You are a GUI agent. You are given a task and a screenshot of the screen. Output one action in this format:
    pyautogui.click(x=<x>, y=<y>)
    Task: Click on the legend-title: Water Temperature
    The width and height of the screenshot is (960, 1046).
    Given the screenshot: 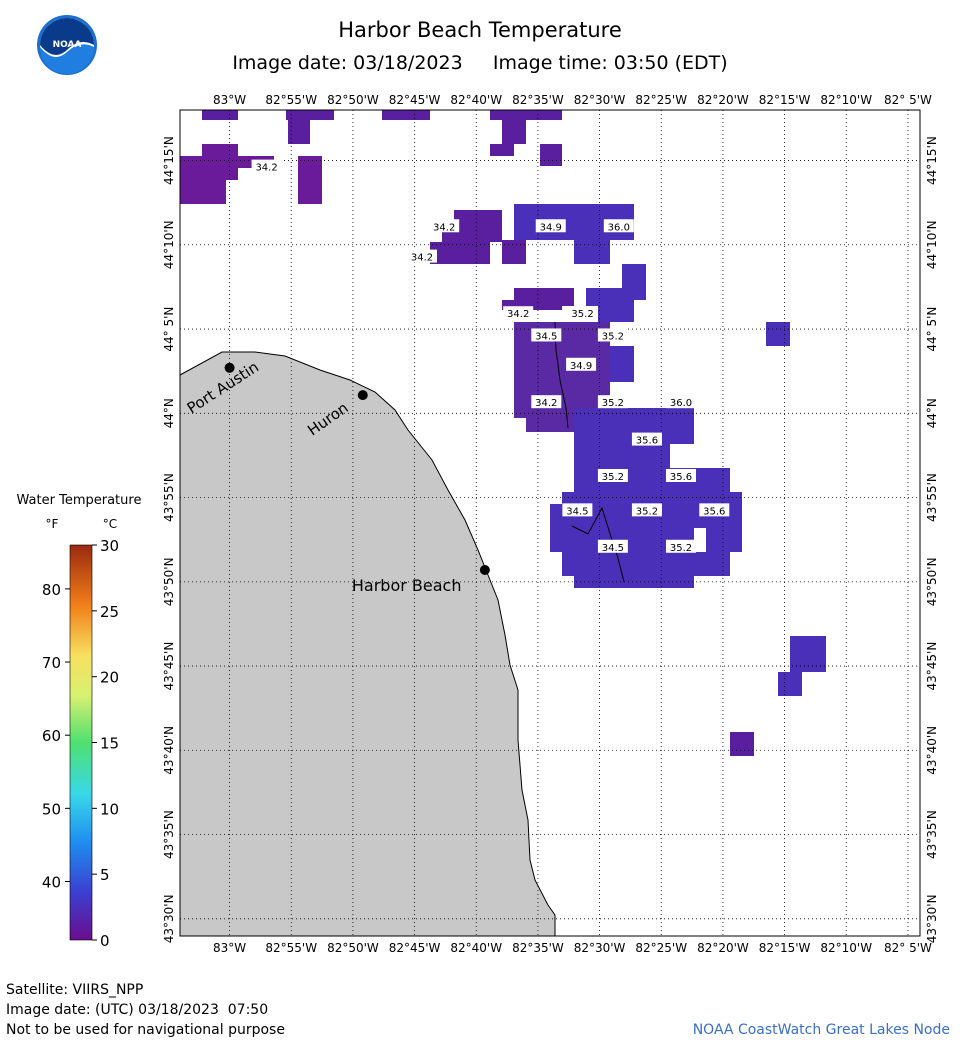 What is the action you would take?
    pyautogui.click(x=79, y=500)
    